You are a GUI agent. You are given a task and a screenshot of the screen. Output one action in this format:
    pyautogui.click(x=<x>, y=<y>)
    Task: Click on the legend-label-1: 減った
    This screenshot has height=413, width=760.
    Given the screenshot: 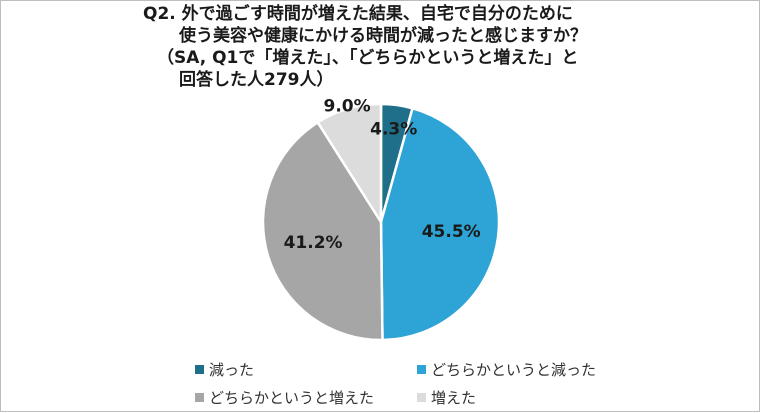 What is the action you would take?
    pyautogui.click(x=232, y=370)
    